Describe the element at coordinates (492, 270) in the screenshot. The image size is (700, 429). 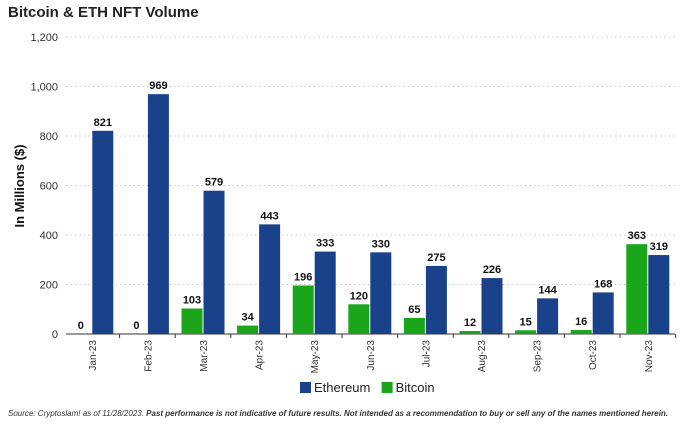
I see `data-label-ethereum: 226` at that location.